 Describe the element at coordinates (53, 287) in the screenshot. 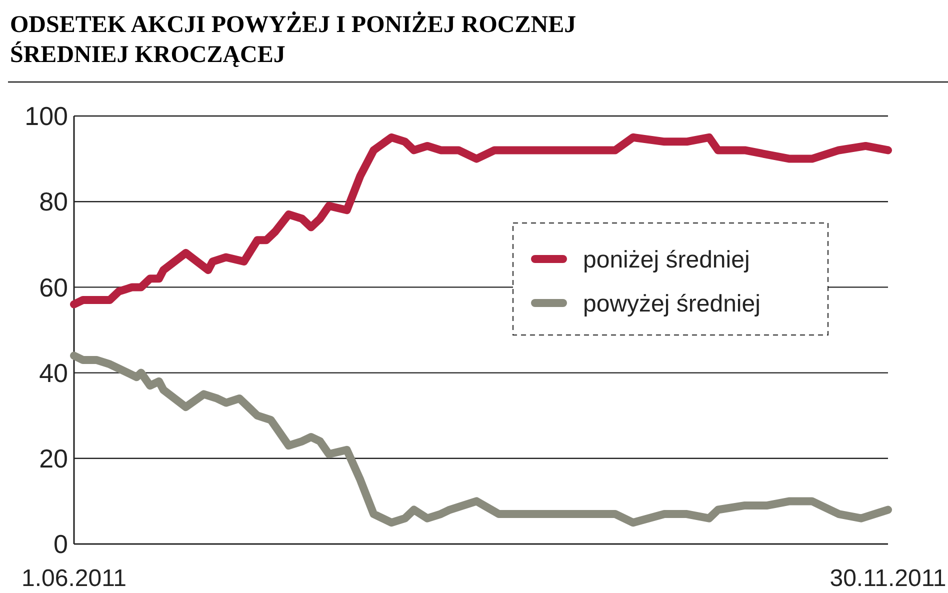

I see `y-tick-label: 60` at that location.